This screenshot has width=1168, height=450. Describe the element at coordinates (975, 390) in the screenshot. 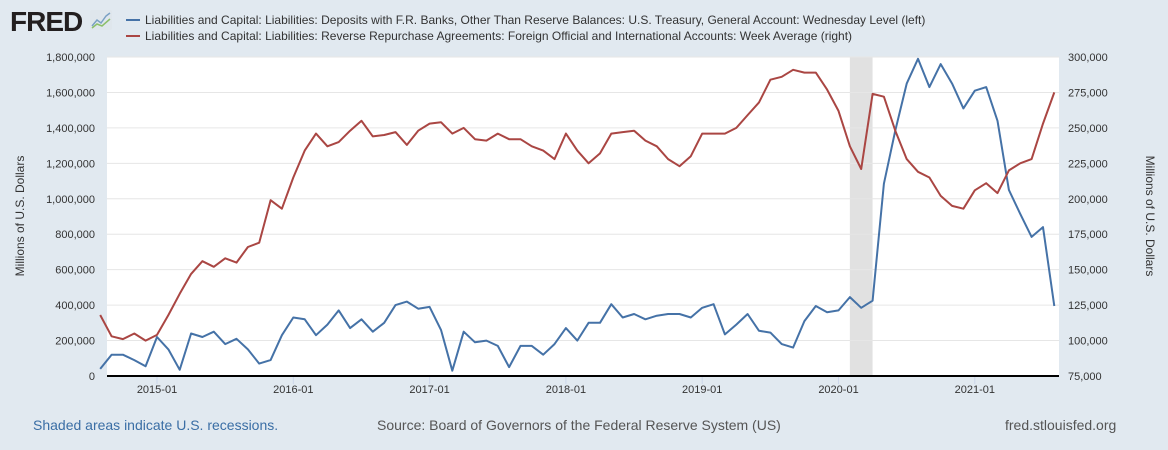

I see `x-tick-label: 2021-01` at that location.